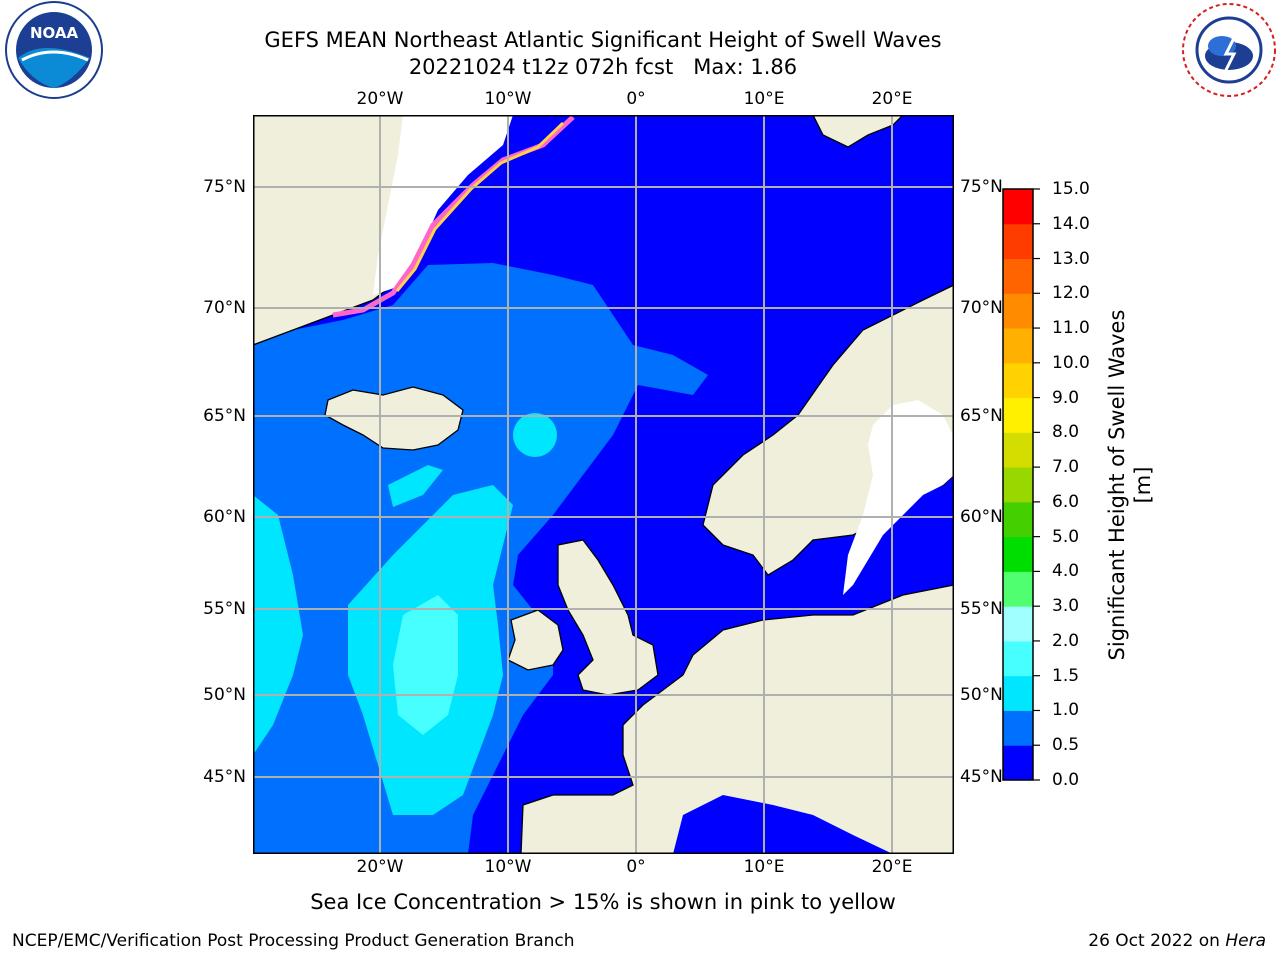 Image resolution: width=1280 pixels, height=960 pixels. I want to click on lon-label-top-0: 0°, so click(636, 99).